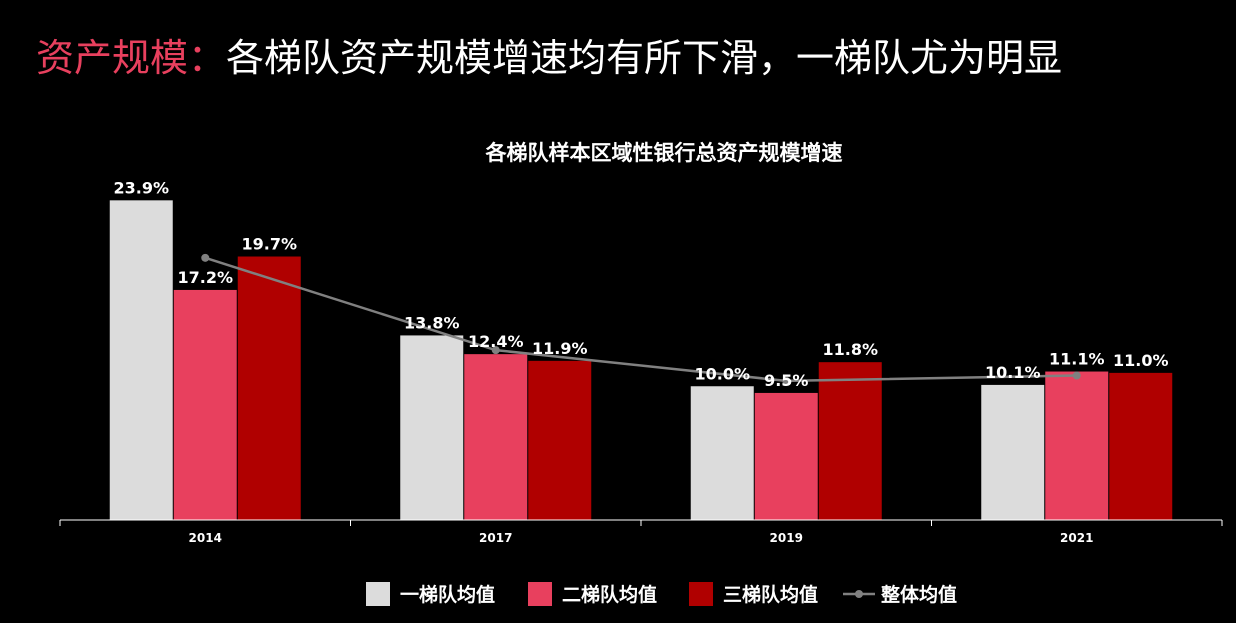  Describe the element at coordinates (641, 532) in the screenshot. I see `ticks-layer: 2014 2017 2019 2021` at that location.